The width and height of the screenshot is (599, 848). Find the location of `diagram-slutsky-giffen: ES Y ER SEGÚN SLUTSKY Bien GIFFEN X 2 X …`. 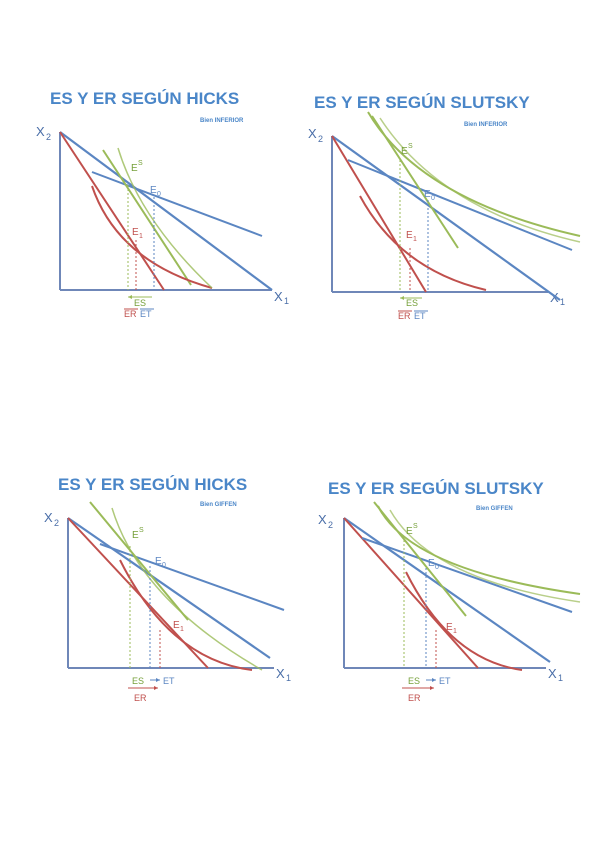

diagram-slutsky-giffen: ES Y ER SEGÚN SLUTSKY Bien GIFFEN X 2 X … is located at coordinates (449, 591).